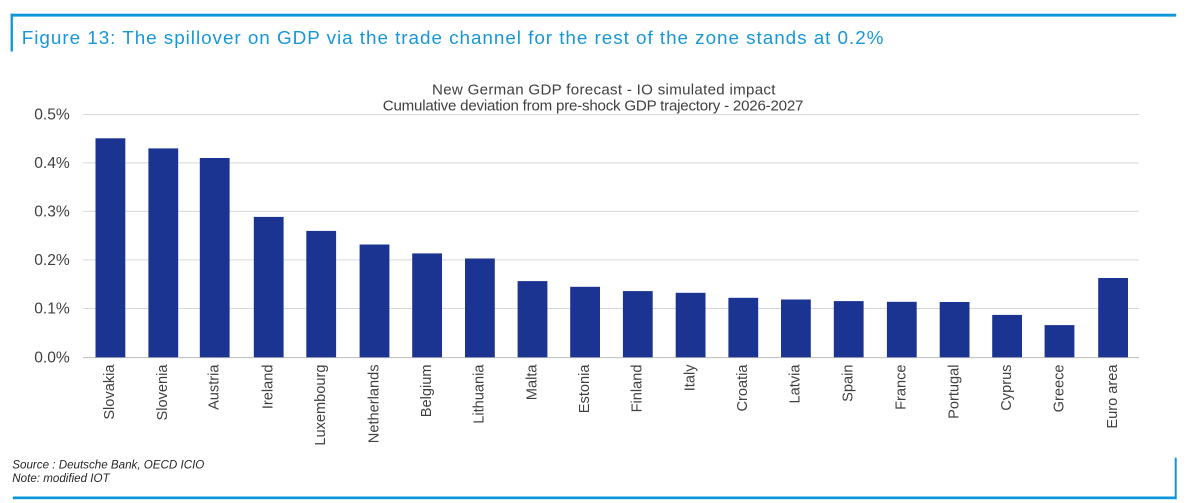  Describe the element at coordinates (52, 309) in the screenshot. I see `svg-text: 0.1%` at that location.